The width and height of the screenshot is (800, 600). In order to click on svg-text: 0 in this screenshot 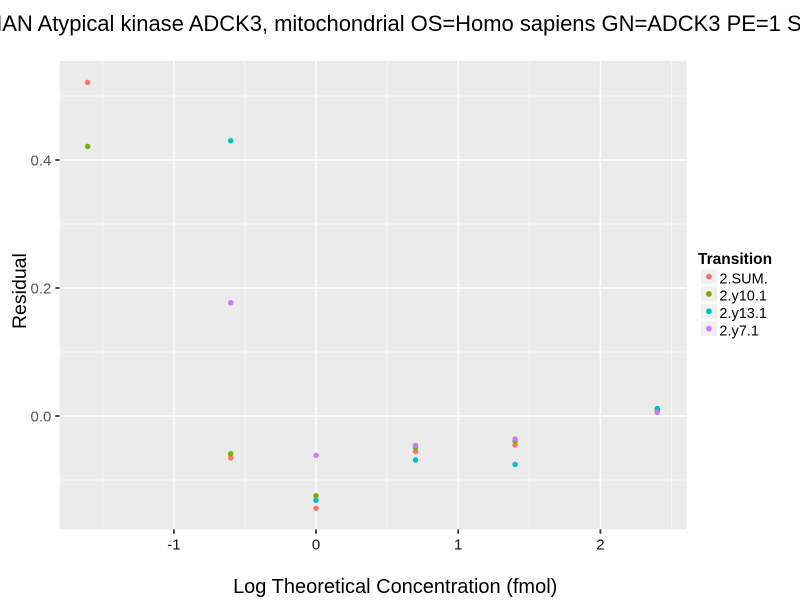, I will do `click(316, 544)`.